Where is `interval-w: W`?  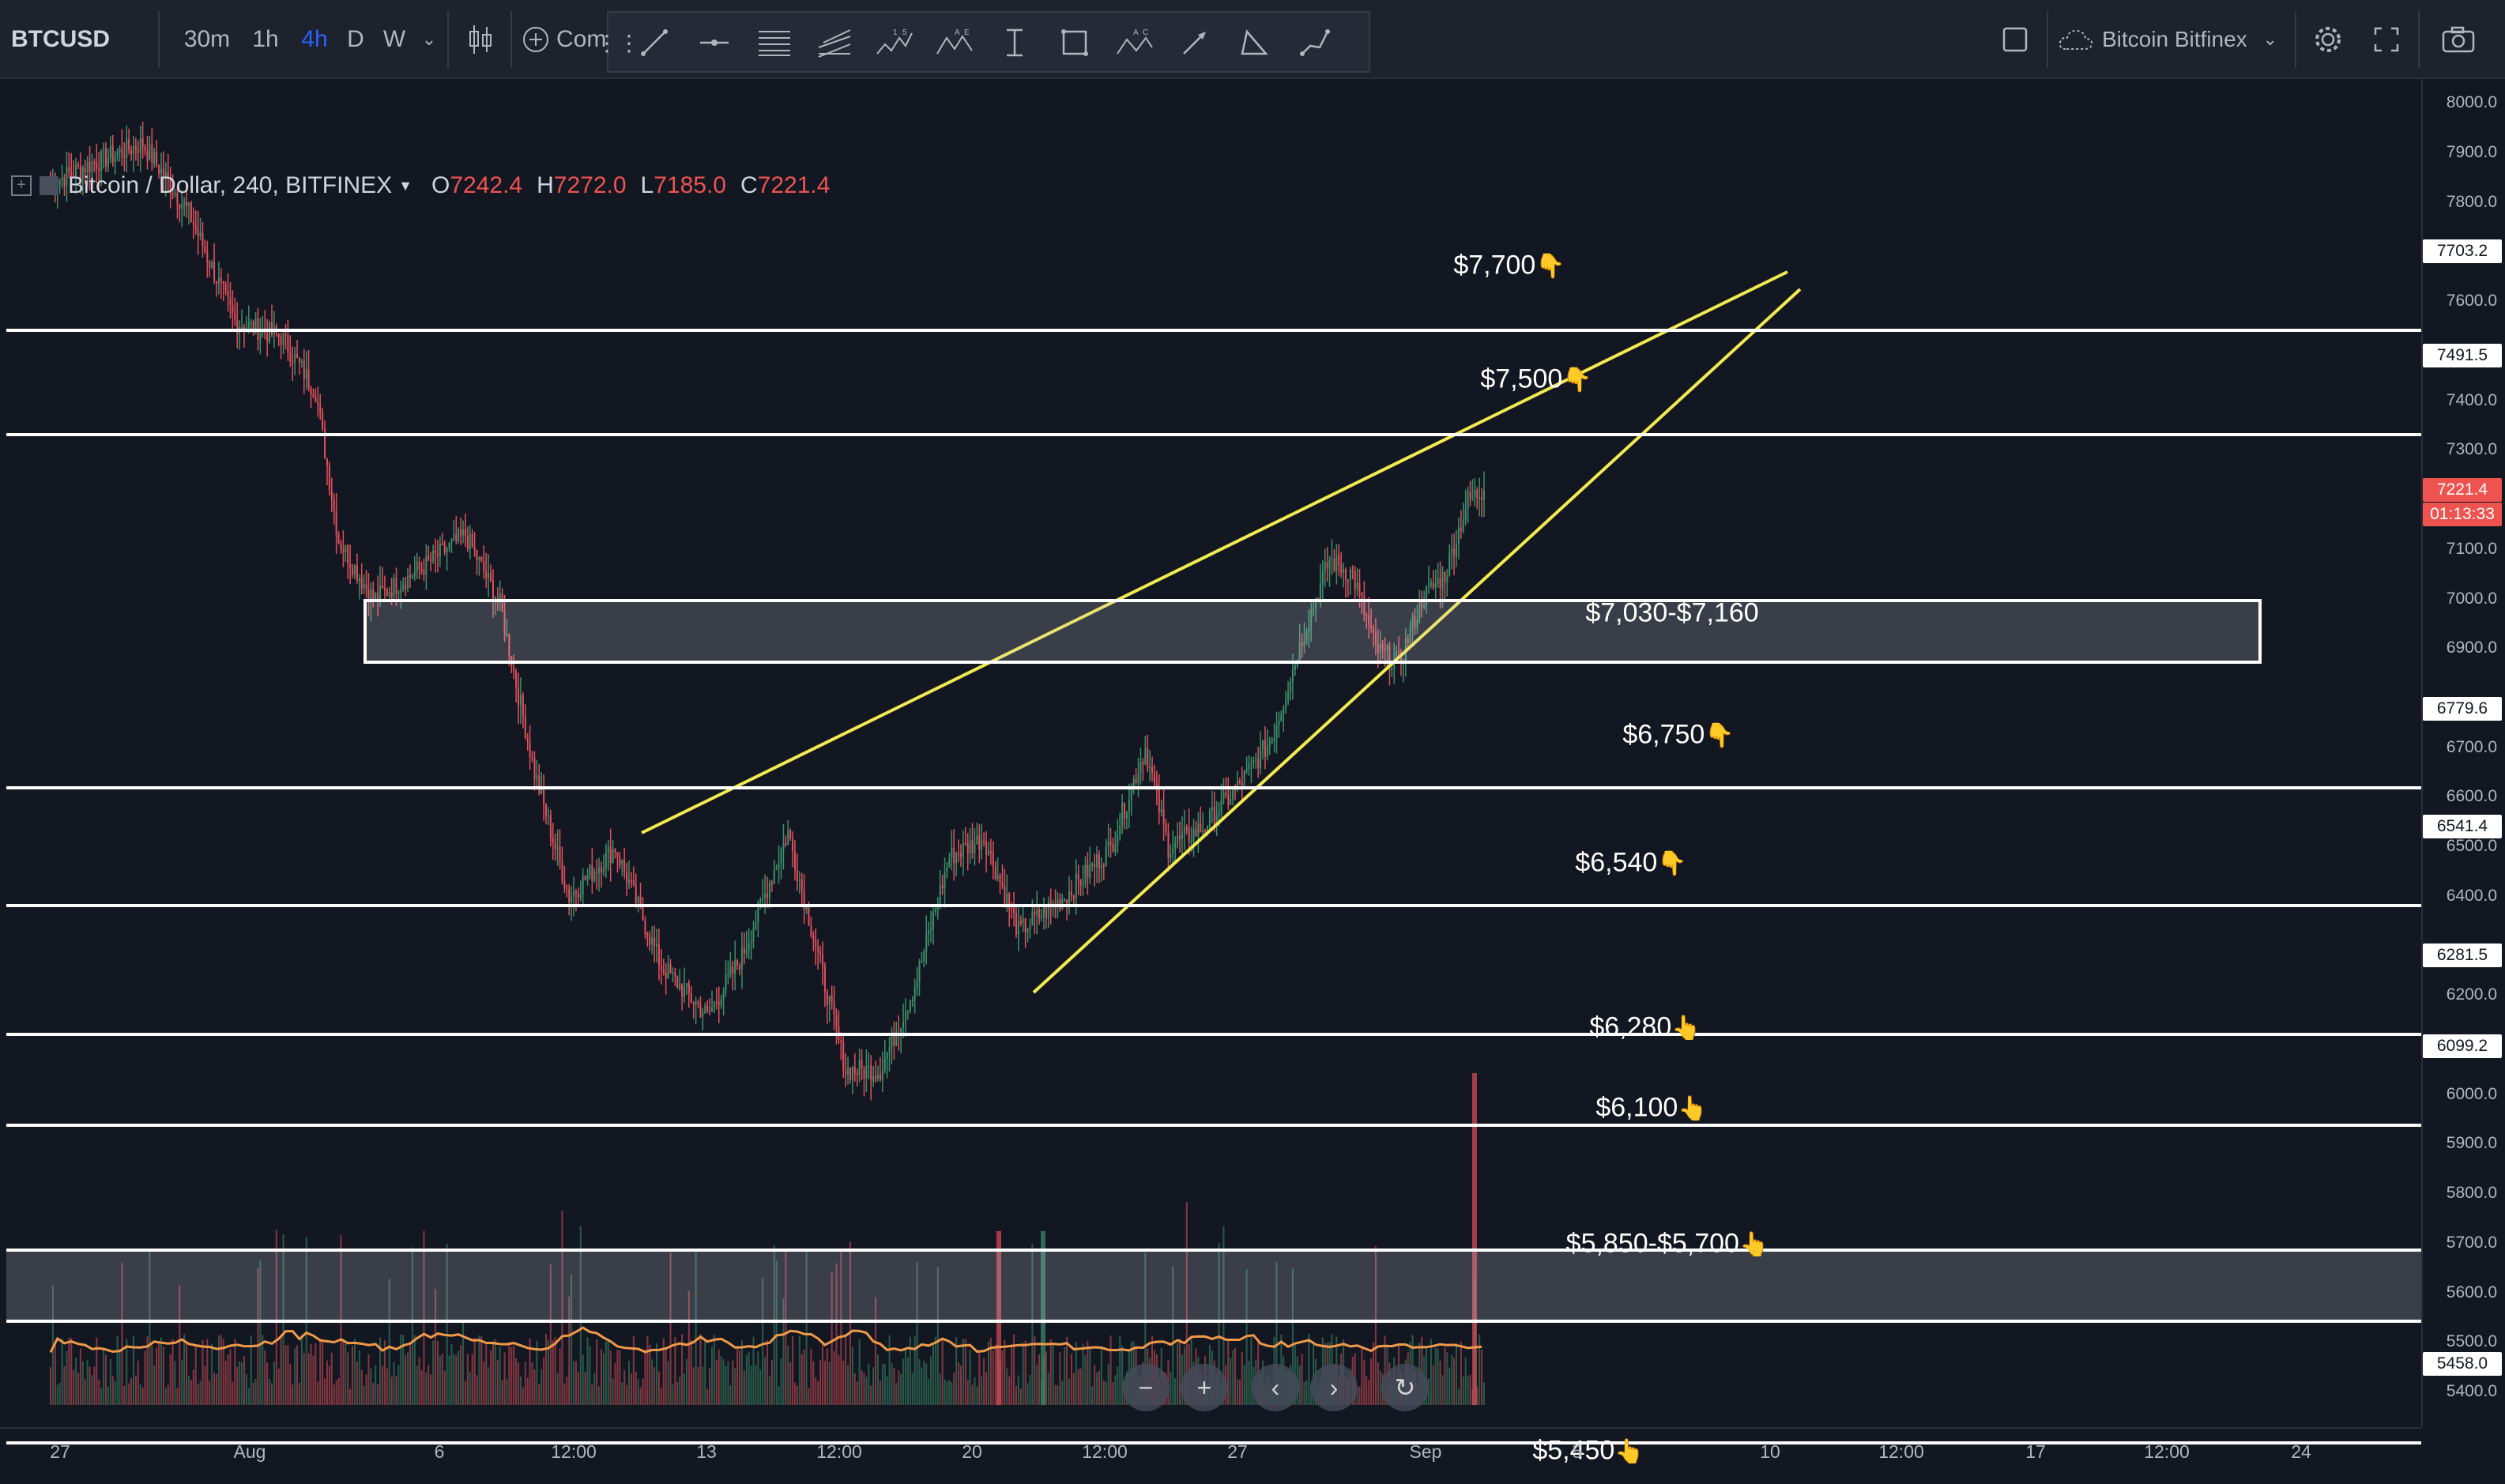
interval-w: W is located at coordinates (394, 39).